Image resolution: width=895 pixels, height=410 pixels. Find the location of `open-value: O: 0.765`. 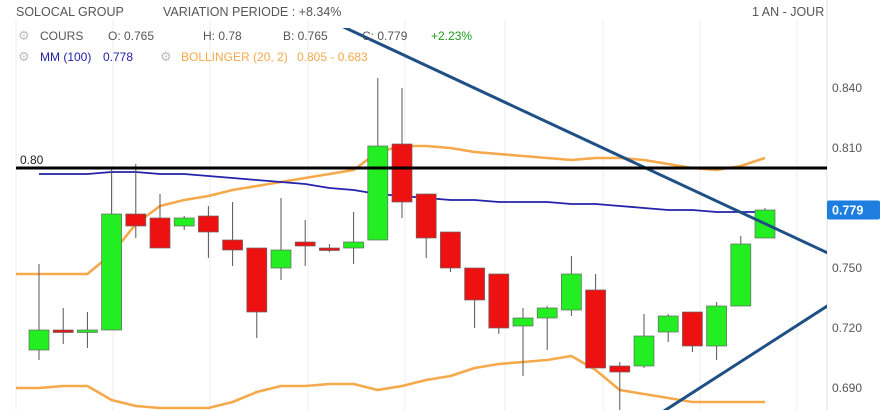

open-value: O: 0.765 is located at coordinates (131, 36).